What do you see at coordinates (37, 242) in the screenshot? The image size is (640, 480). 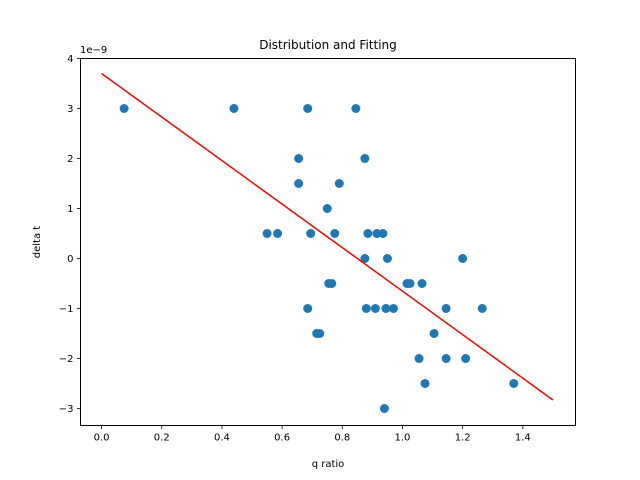 I see `y-axis-label: delta t` at bounding box center [37, 242].